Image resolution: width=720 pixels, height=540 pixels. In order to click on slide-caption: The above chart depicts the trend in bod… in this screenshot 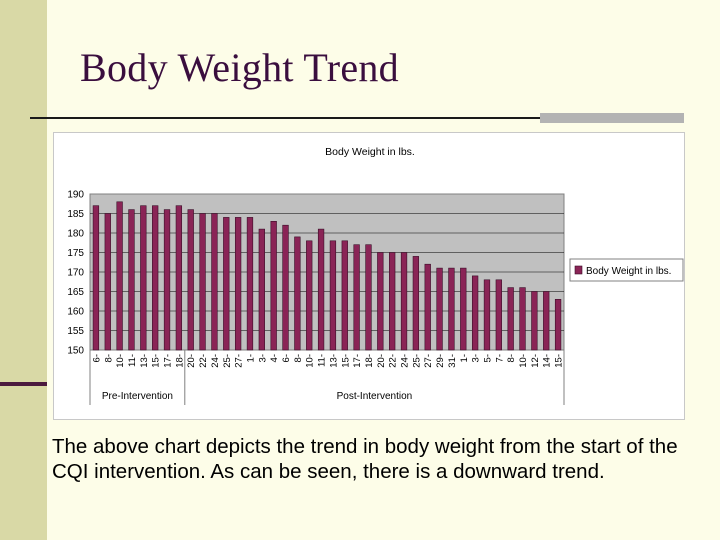, I will do `click(365, 459)`.